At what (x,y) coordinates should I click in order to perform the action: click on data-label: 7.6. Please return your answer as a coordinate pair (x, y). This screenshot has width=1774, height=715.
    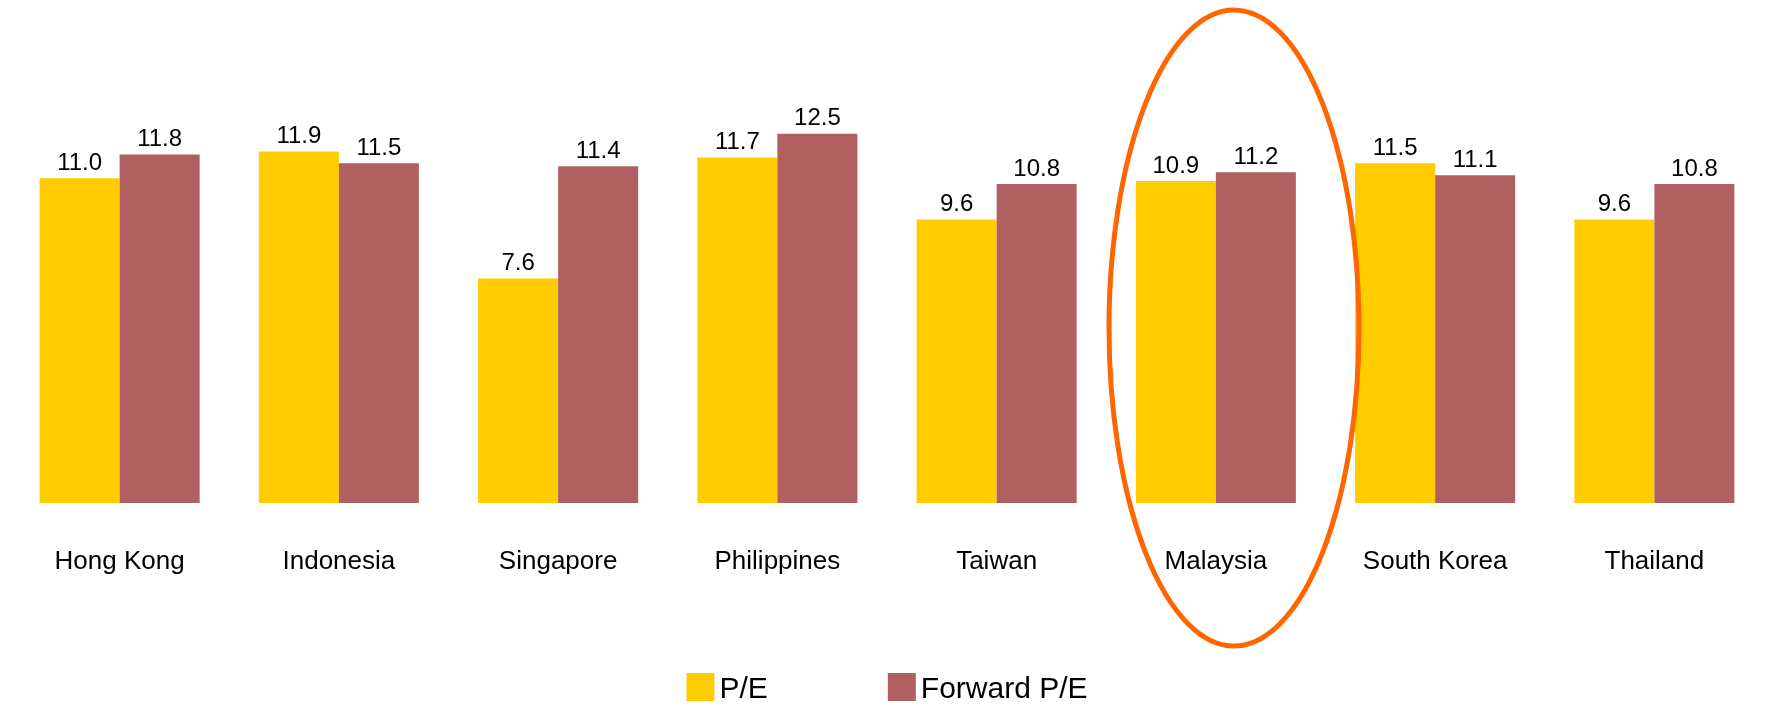
    Looking at the image, I should click on (518, 262).